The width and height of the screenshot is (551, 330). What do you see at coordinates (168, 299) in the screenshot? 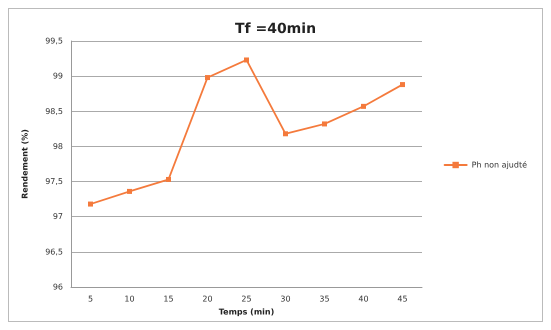
I see `x-tick-label: 15` at bounding box center [168, 299].